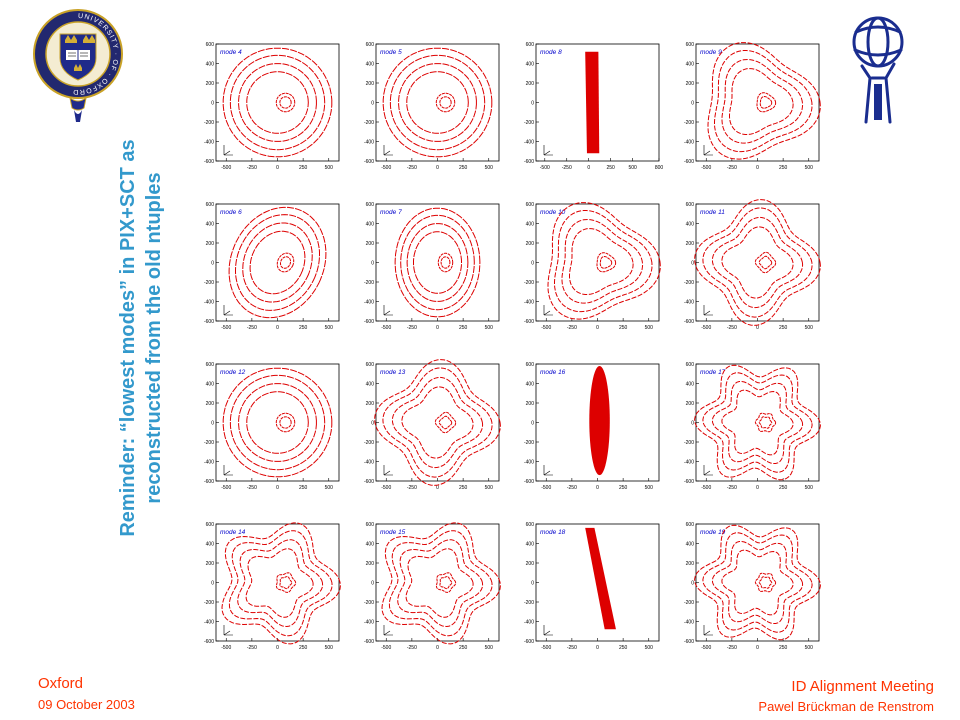 The height and width of the screenshot is (720, 960). Describe the element at coordinates (391, 52) in the screenshot. I see `mode-label: mode 5` at that location.